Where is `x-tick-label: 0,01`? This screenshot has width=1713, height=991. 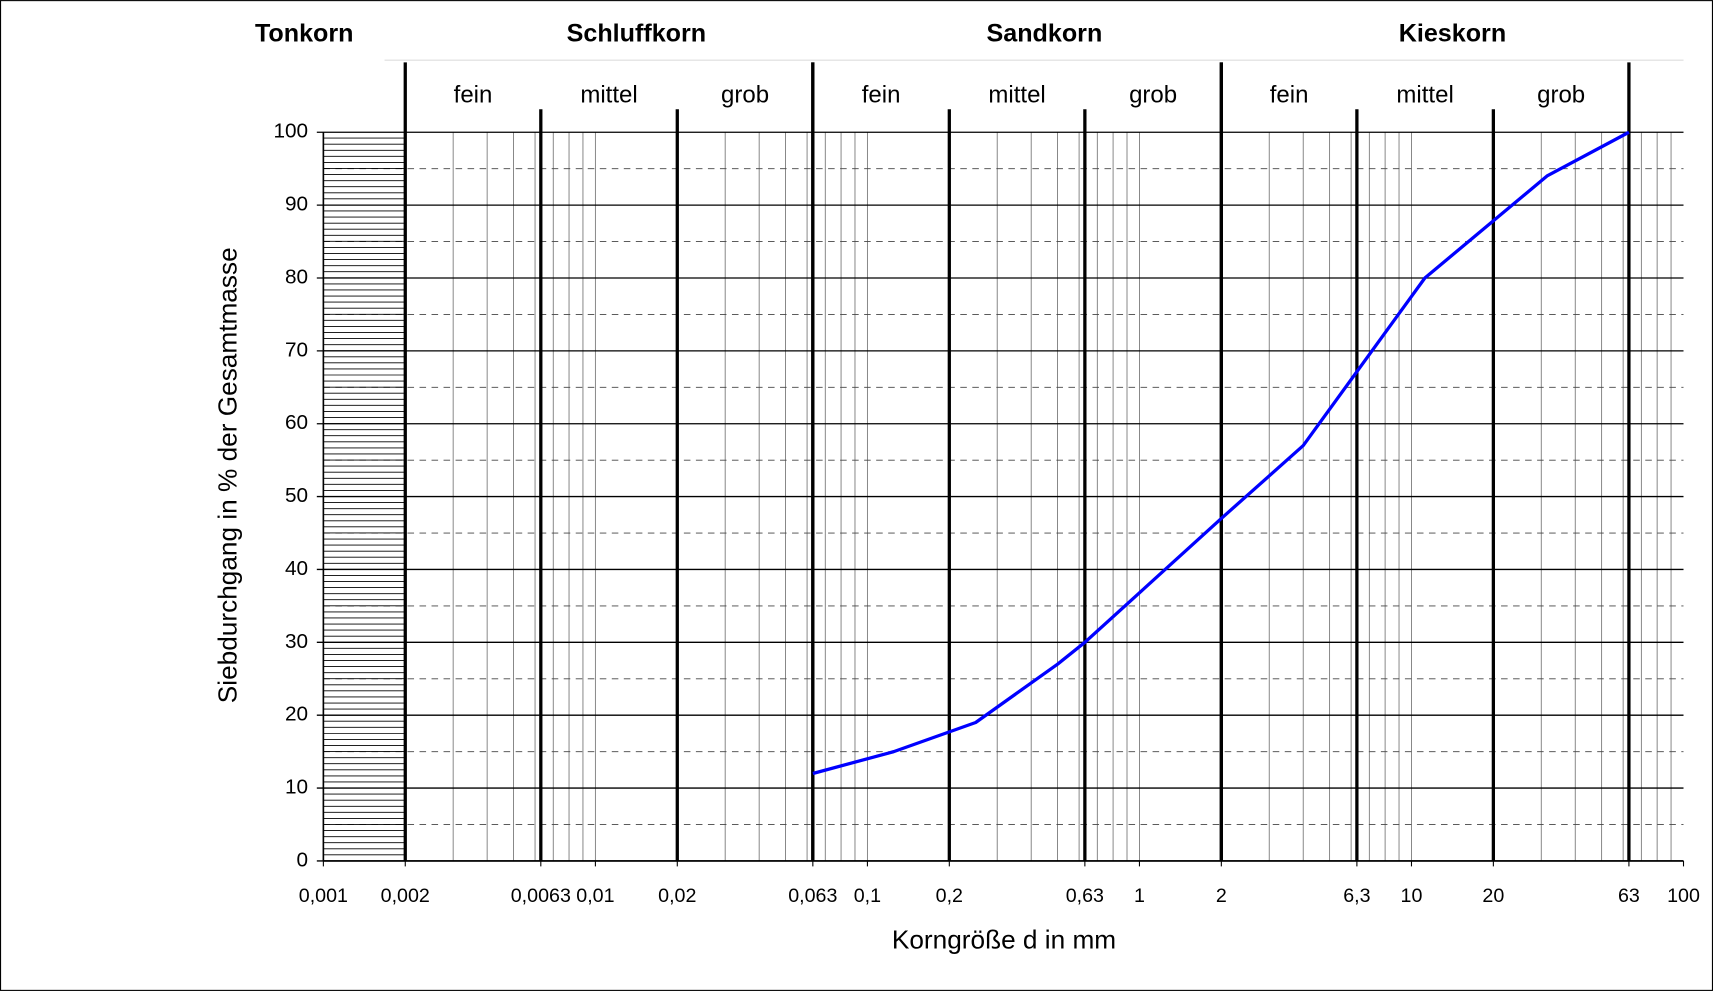
x-tick-label: 0,01 is located at coordinates (595, 896).